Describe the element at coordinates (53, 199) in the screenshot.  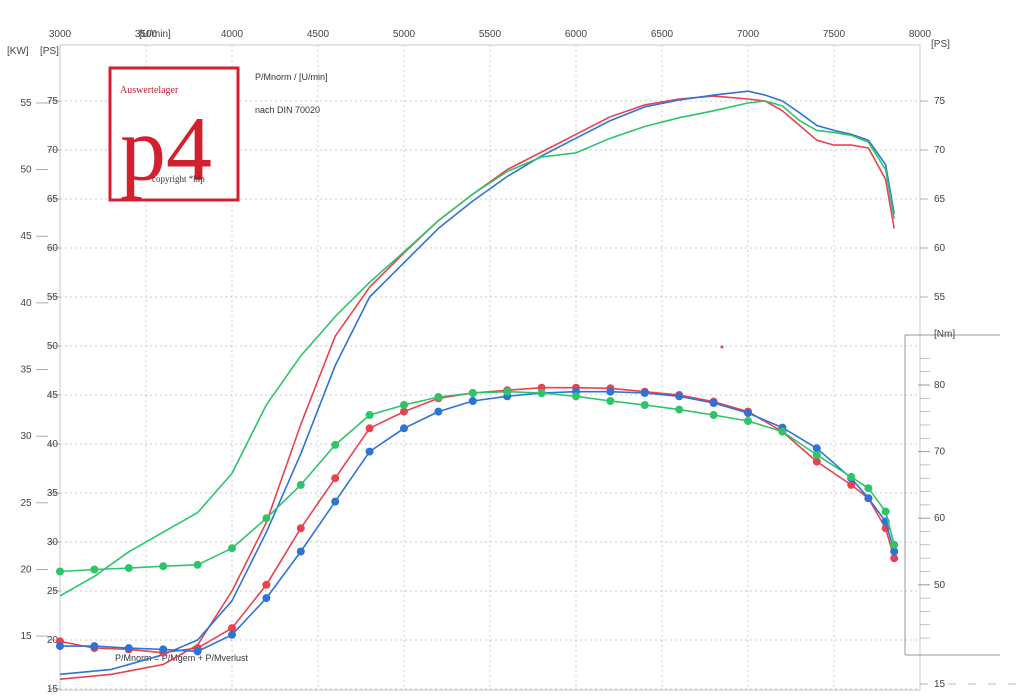
I see `ps-tick-label: 65` at that location.